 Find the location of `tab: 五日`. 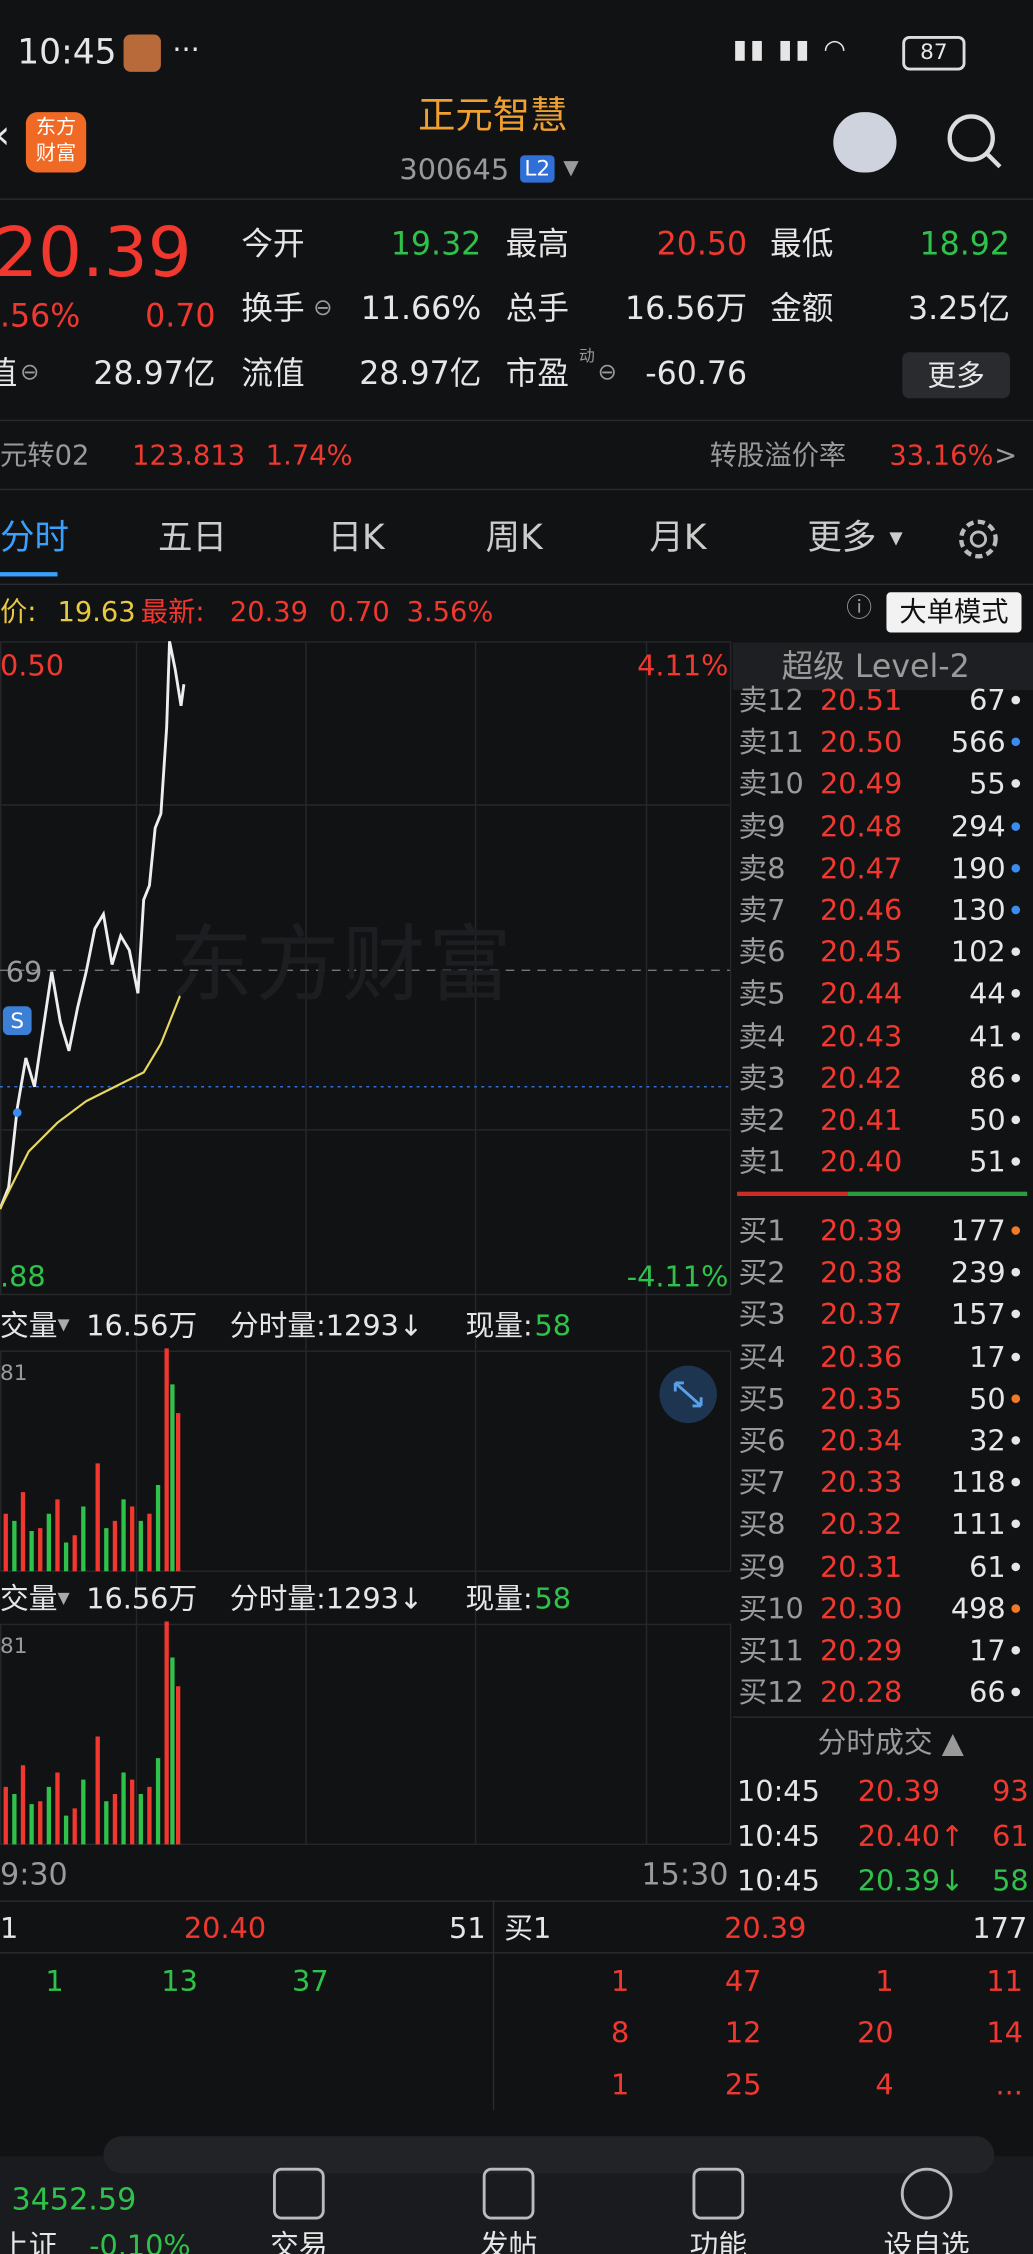

tab: 五日 is located at coordinates (193, 537).